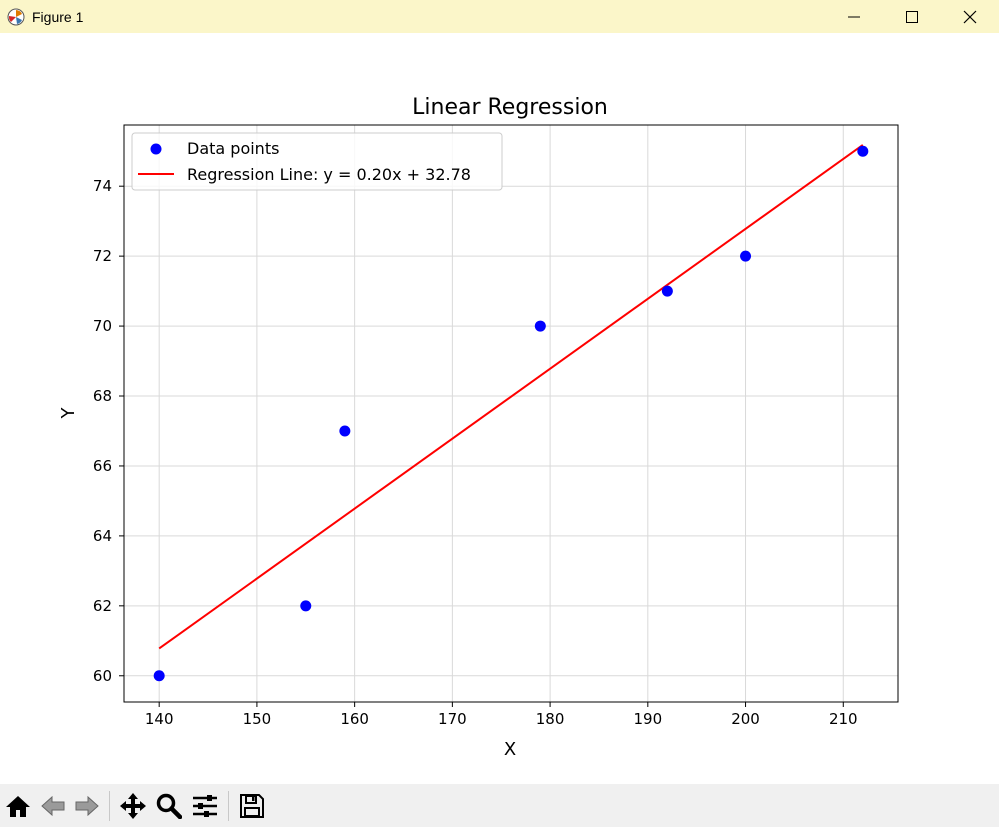 Image resolution: width=999 pixels, height=827 pixels. What do you see at coordinates (58, 16) in the screenshot?
I see `window-title: Figure 1` at bounding box center [58, 16].